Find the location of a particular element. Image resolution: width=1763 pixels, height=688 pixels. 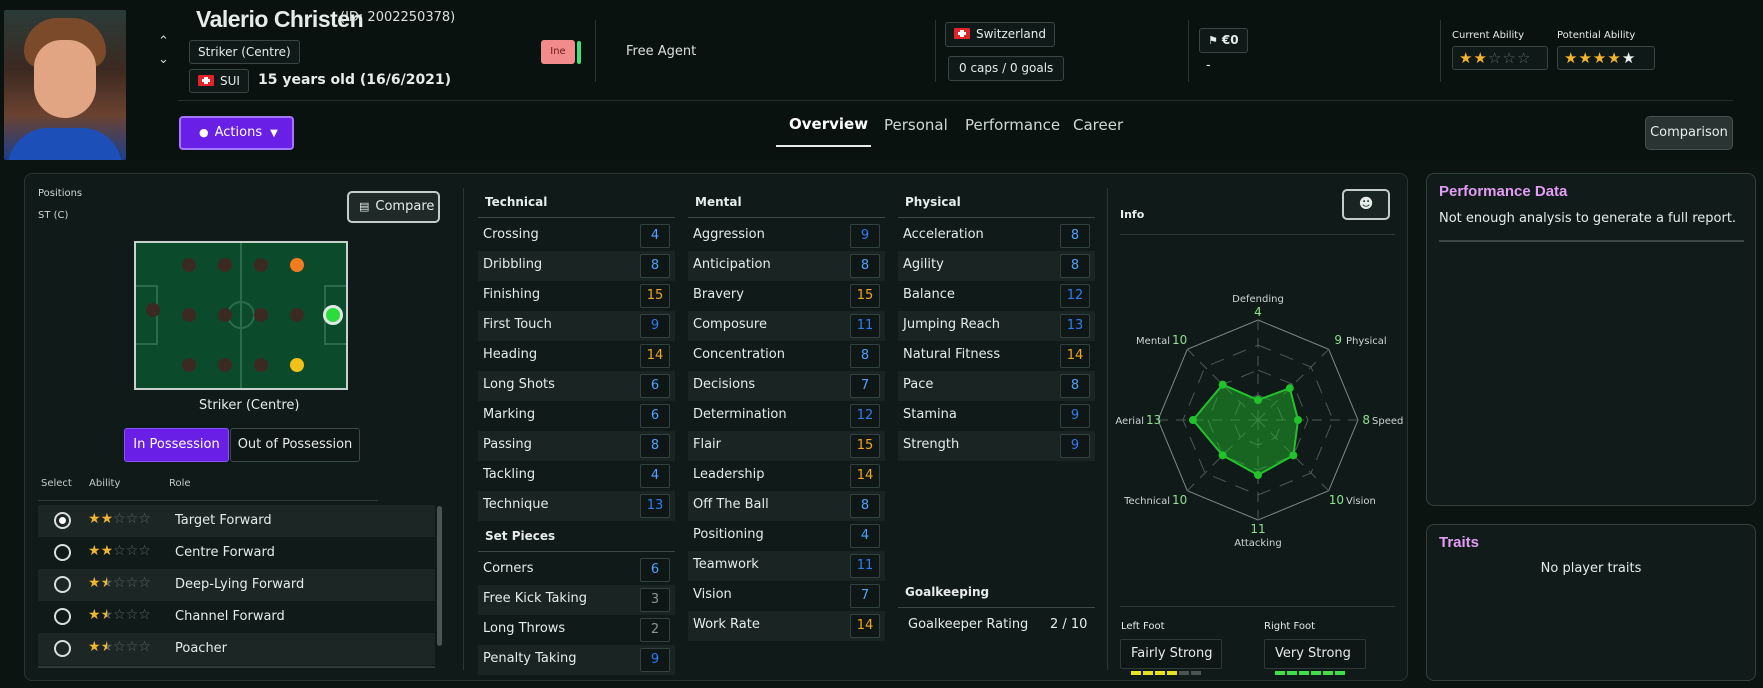

previous-player-icon: ⌃ is located at coordinates (163, 41).